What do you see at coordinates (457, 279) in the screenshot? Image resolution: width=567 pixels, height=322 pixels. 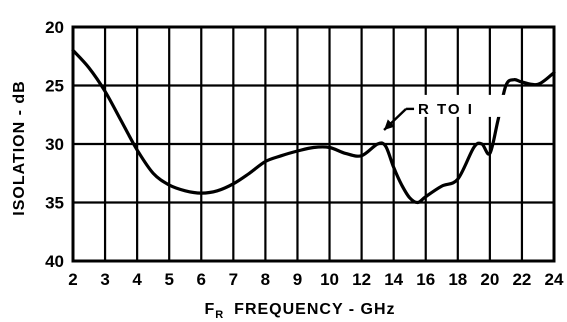 I see `x-tick-label: 18` at bounding box center [457, 279].